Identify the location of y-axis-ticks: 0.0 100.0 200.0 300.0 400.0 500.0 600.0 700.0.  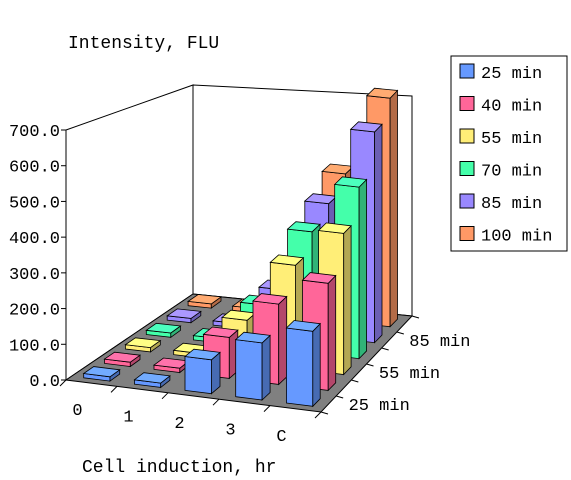
(37, 257).